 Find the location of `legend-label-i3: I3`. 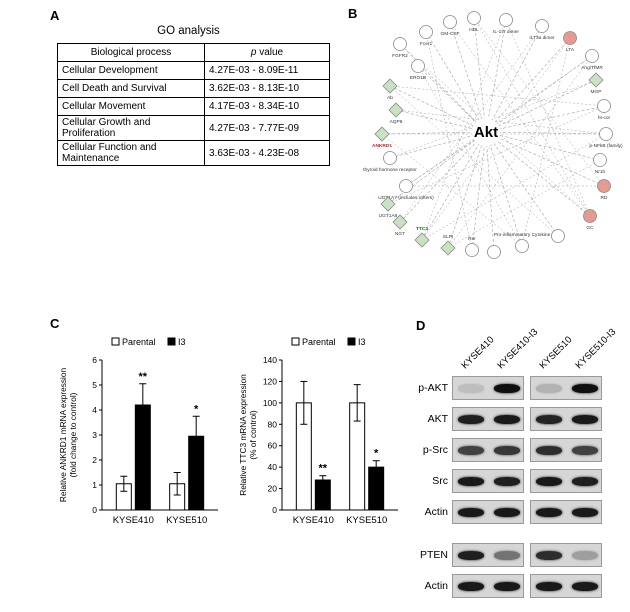

legend-label-i3: I3 is located at coordinates (362, 342).